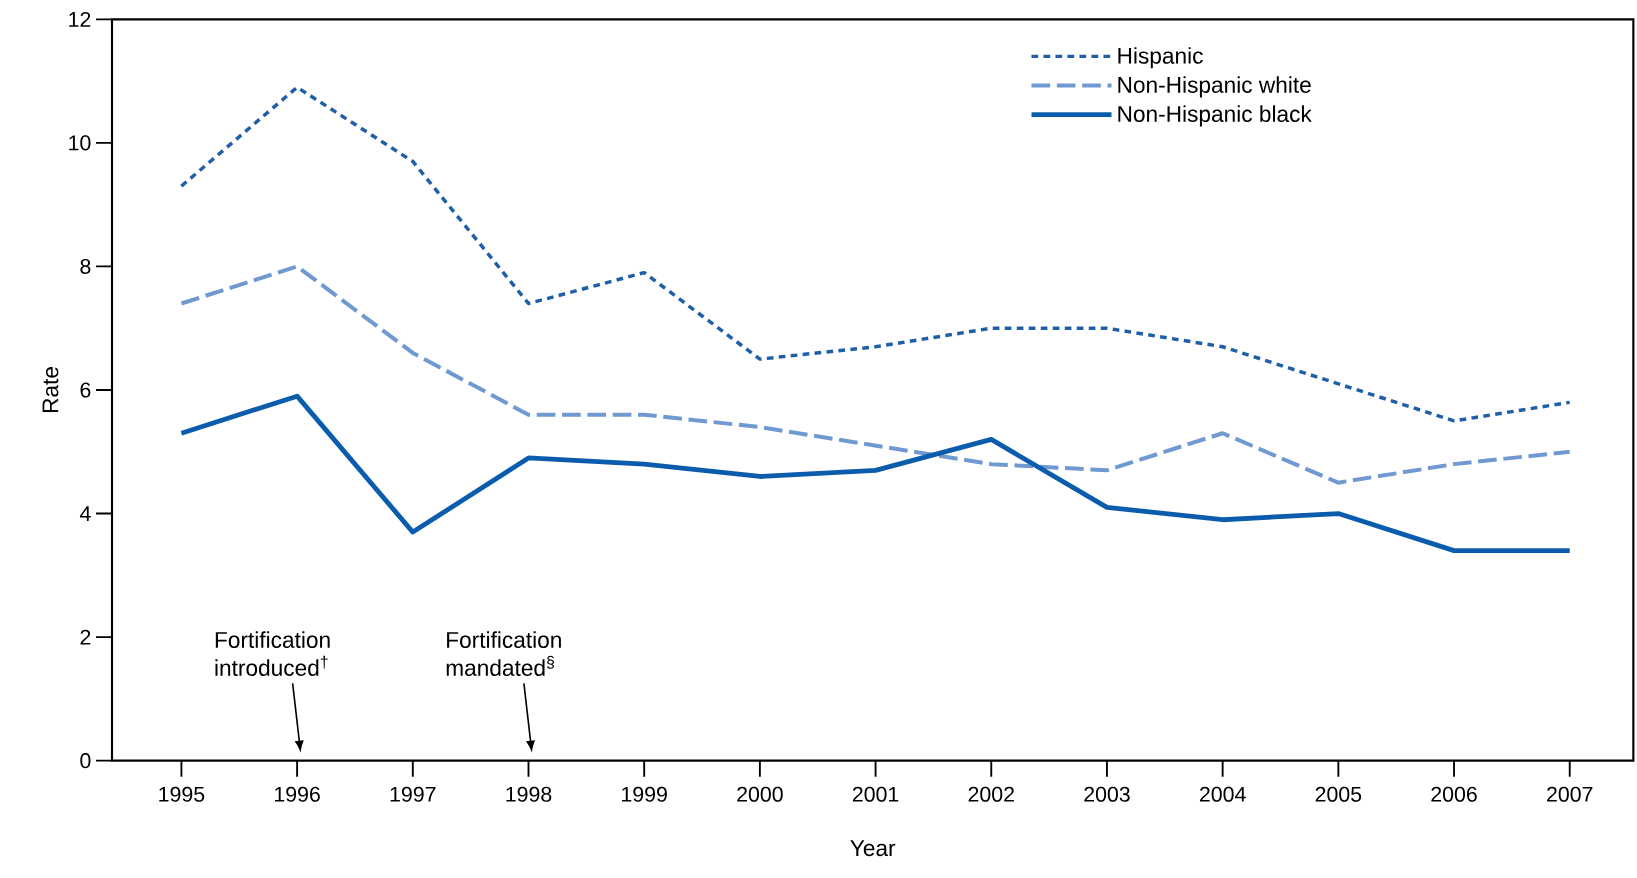 This screenshot has width=1637, height=878. What do you see at coordinates (85, 637) in the screenshot?
I see `y-tick-label: 2` at bounding box center [85, 637].